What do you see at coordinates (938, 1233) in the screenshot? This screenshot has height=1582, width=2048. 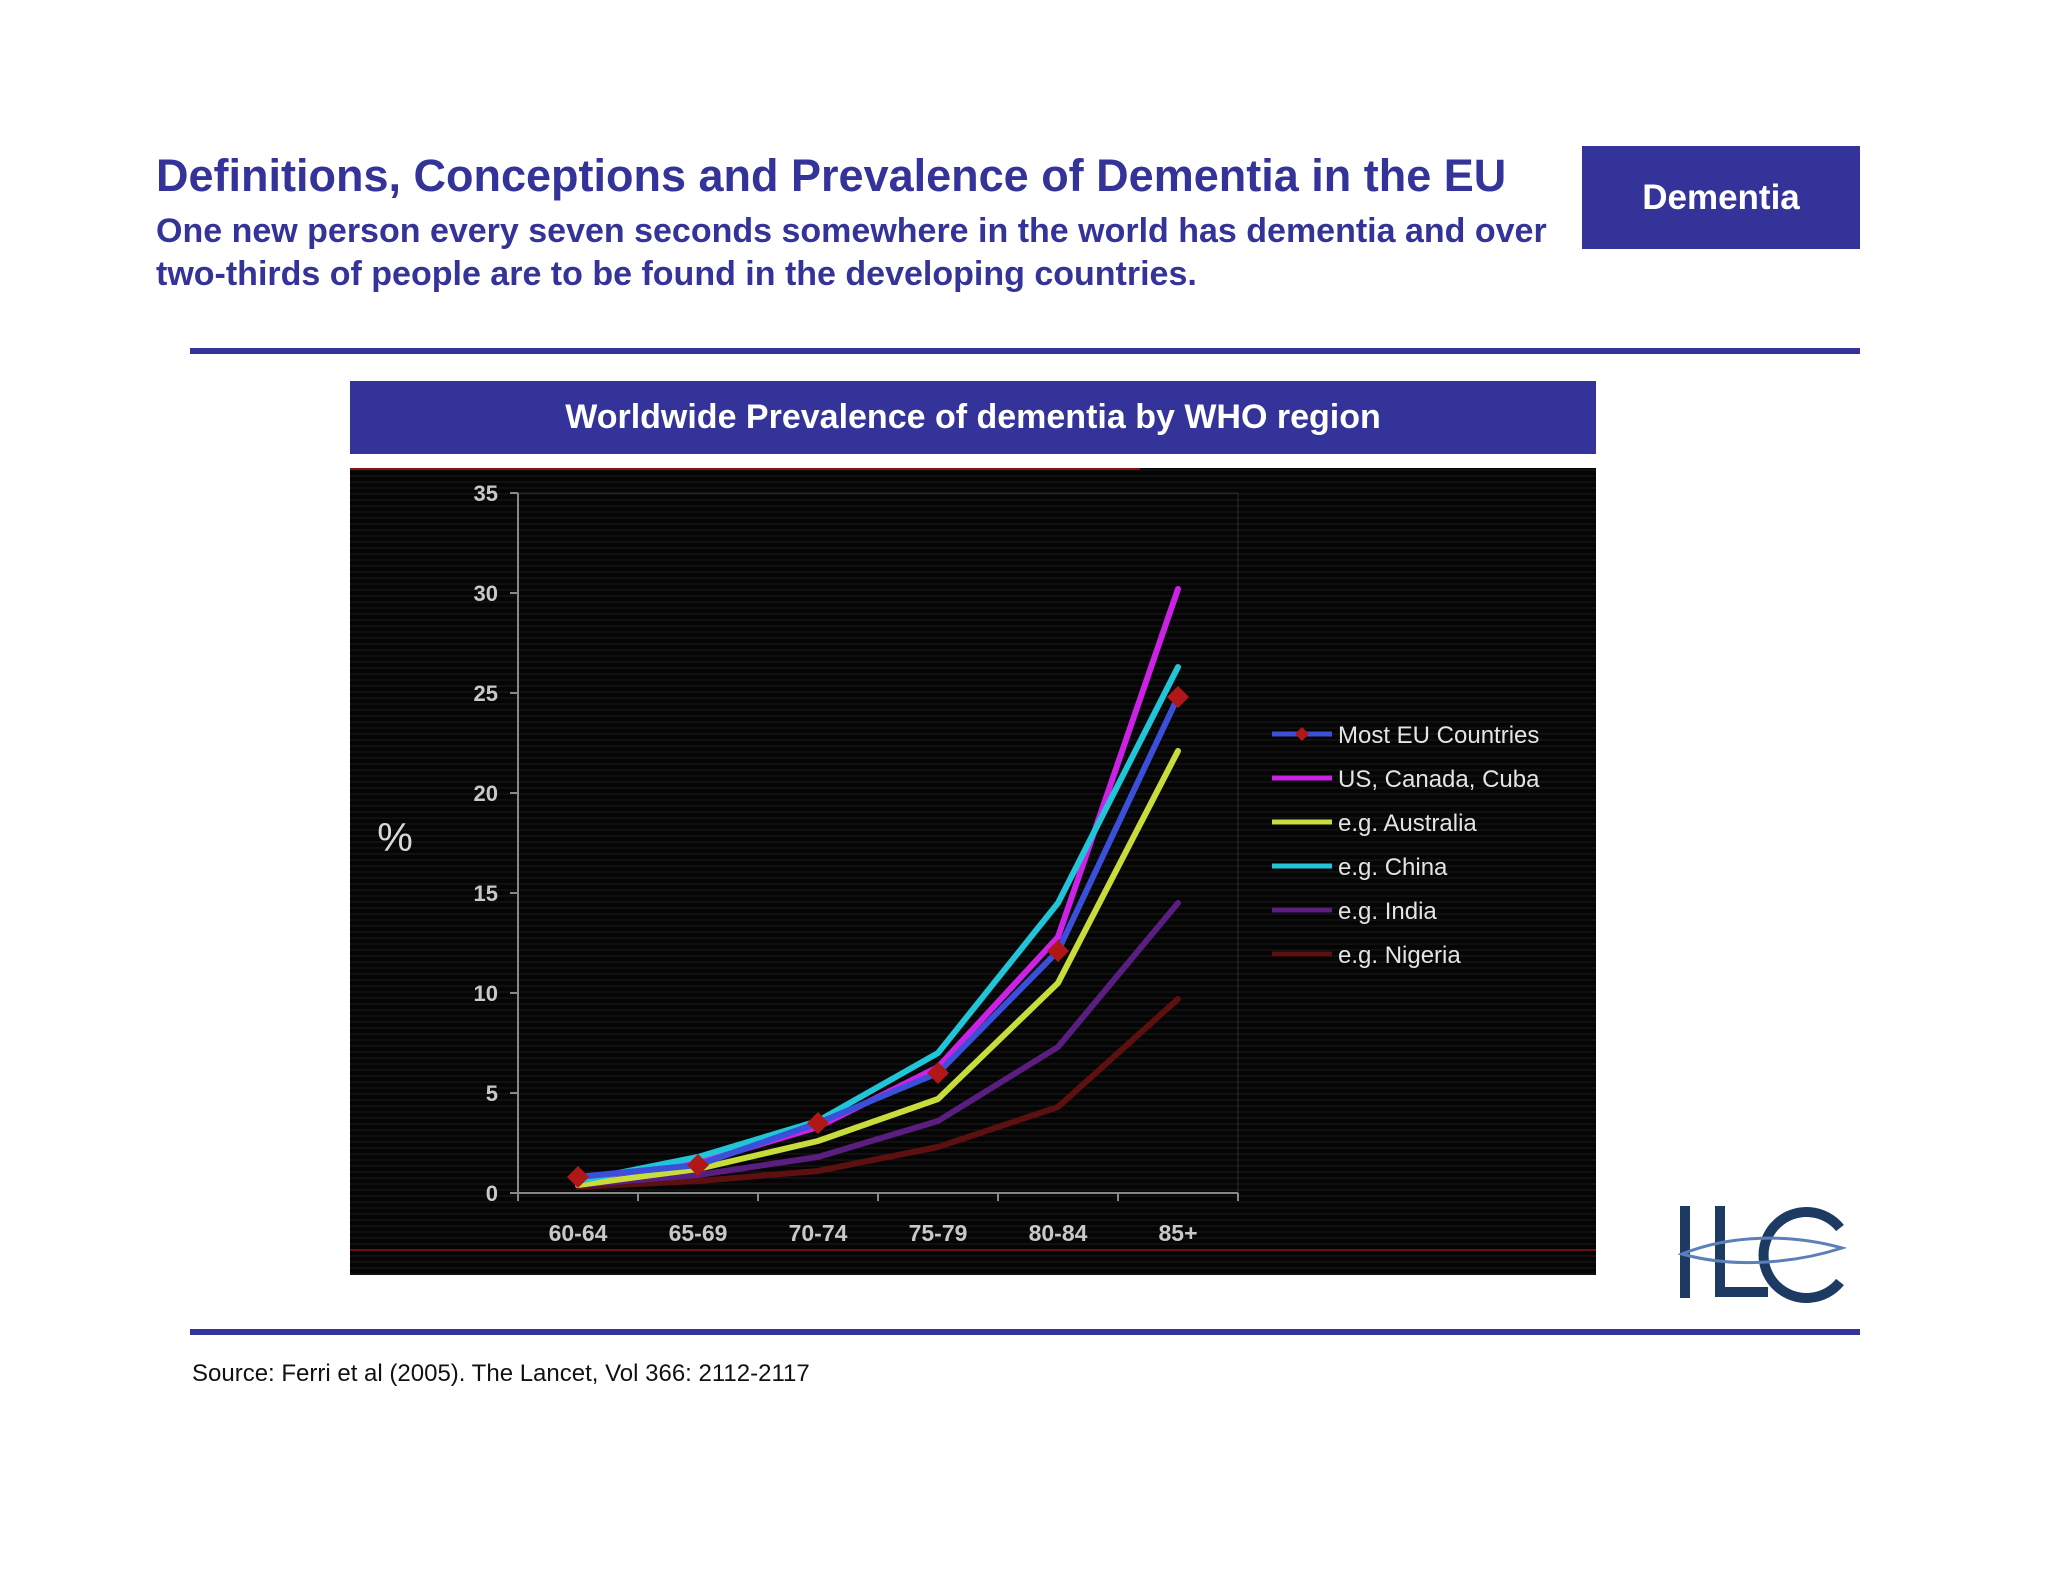 I see `x-tick-label: 75-79` at bounding box center [938, 1233].